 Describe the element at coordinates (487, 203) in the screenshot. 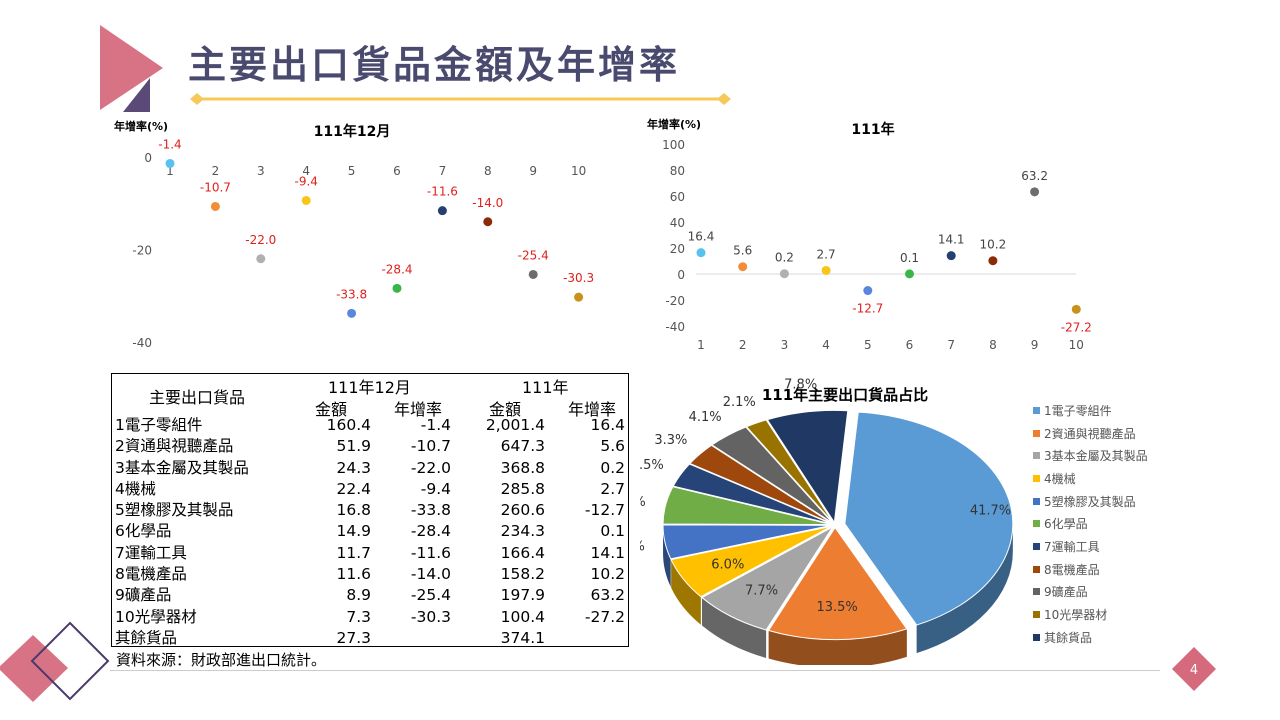

I see `data-label: -14.0` at that location.